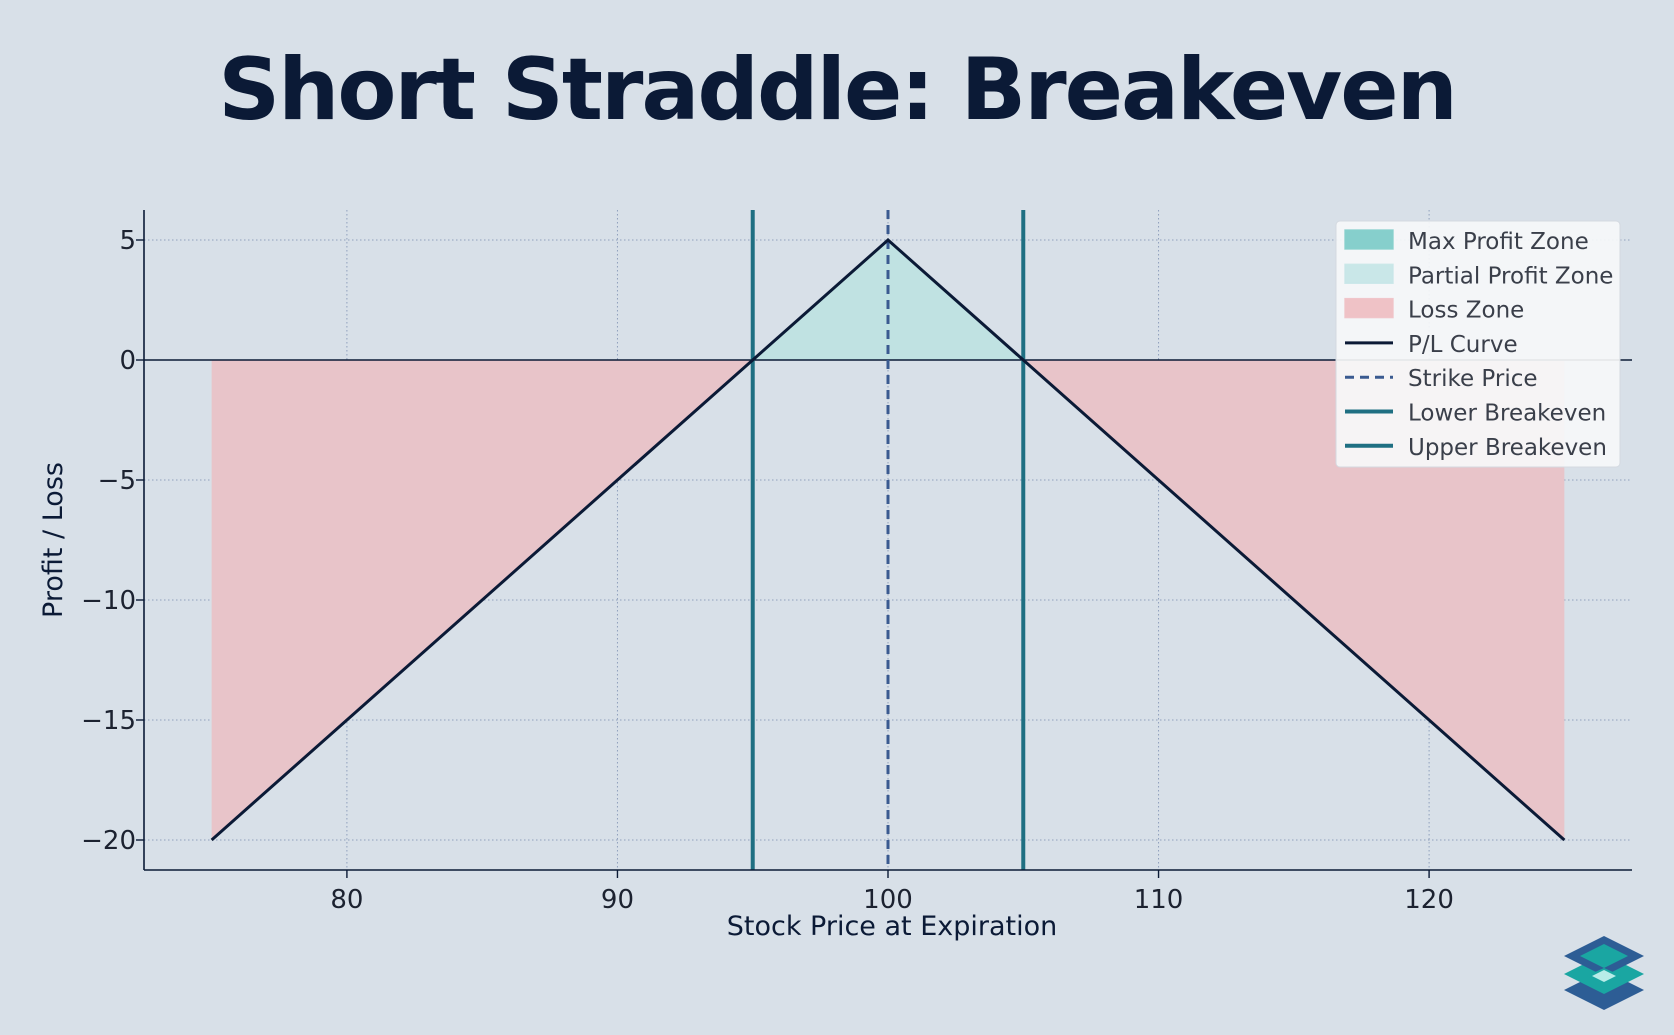 Image resolution: width=1674 pixels, height=1035 pixels. I want to click on legend-label: P/L Curve, so click(1463, 345).